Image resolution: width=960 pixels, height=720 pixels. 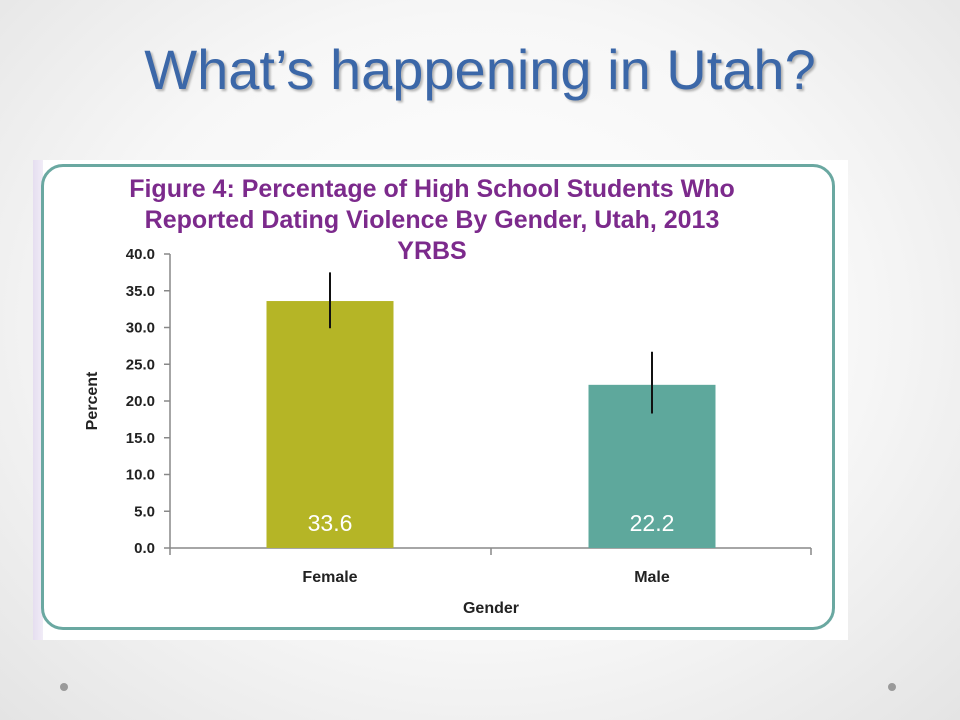 I want to click on bar-female, so click(x=330, y=424).